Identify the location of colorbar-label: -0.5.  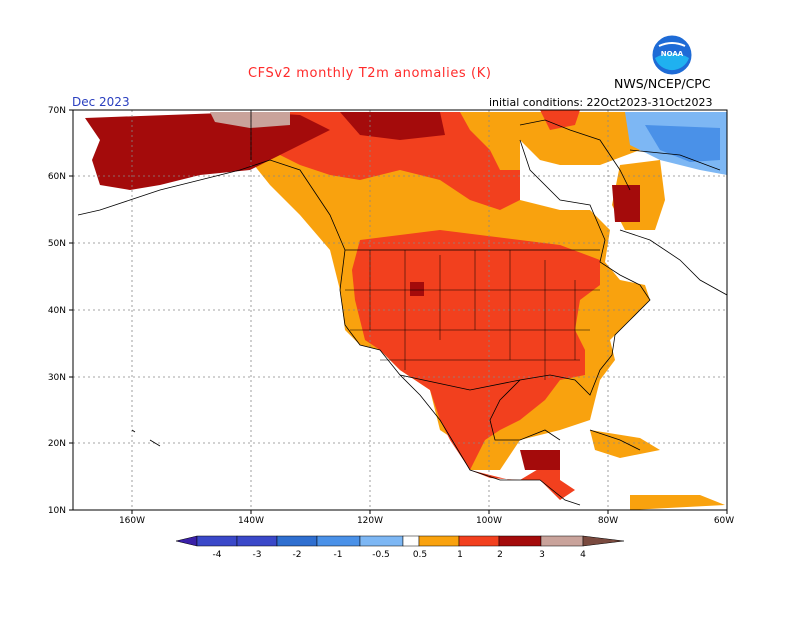
(381, 555).